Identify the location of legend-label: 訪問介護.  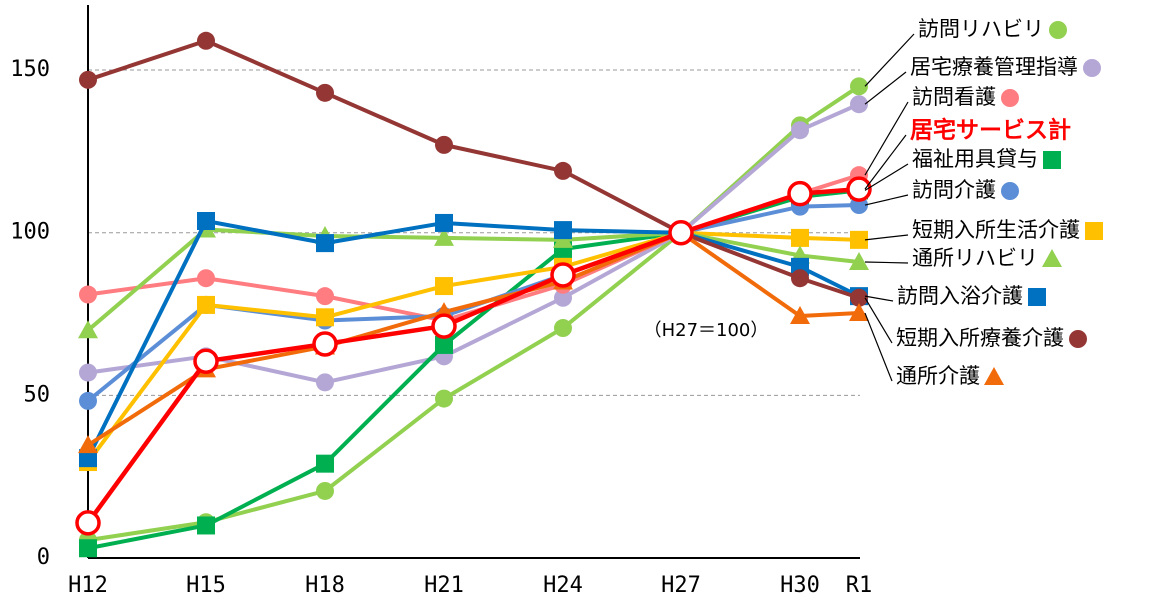
(954, 190).